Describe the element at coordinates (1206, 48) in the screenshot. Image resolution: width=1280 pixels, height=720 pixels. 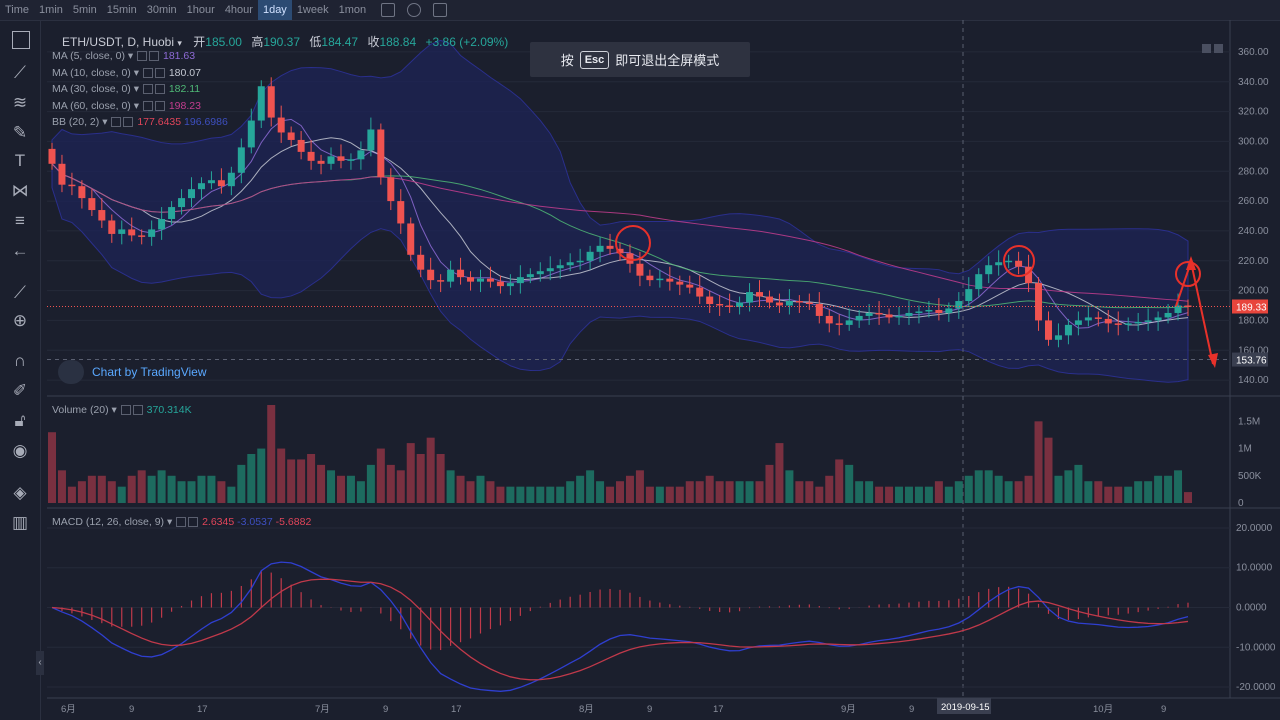
I see `pane-collapse-button` at that location.